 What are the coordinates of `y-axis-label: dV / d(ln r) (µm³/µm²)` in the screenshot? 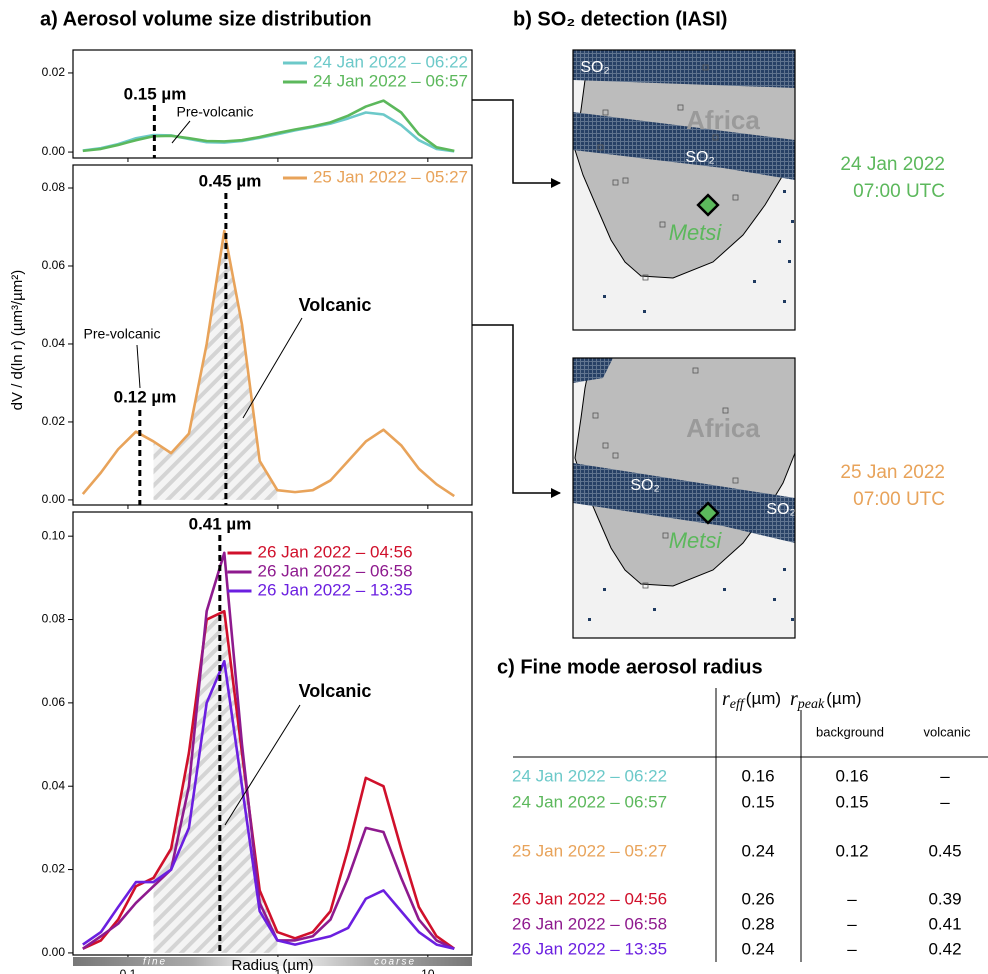 It's located at (17, 340).